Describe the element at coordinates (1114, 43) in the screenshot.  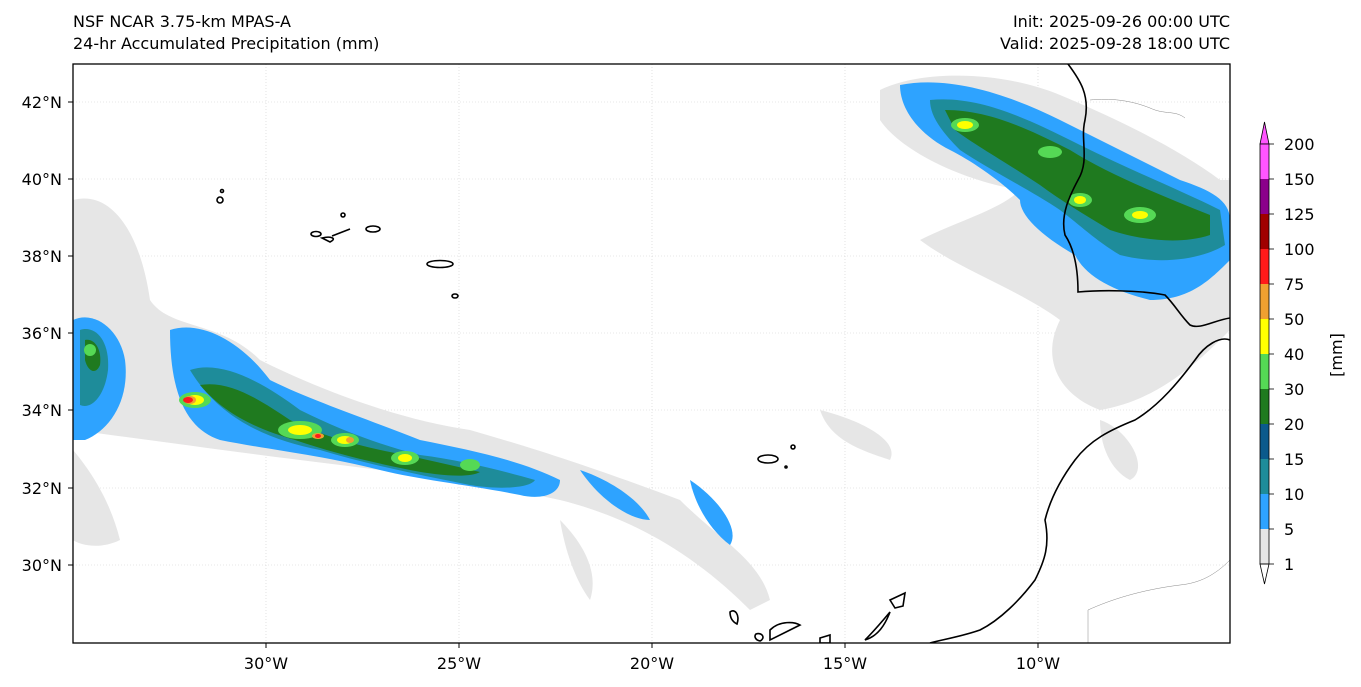
I see `valid-time: Valid: 2025-09-28 18:00 UTC` at that location.